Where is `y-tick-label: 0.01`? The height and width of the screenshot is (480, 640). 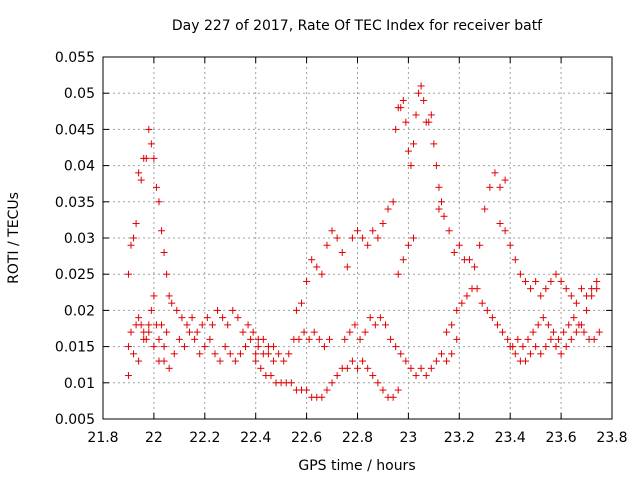
y-tick-label: 0.01 is located at coordinates (79, 384).